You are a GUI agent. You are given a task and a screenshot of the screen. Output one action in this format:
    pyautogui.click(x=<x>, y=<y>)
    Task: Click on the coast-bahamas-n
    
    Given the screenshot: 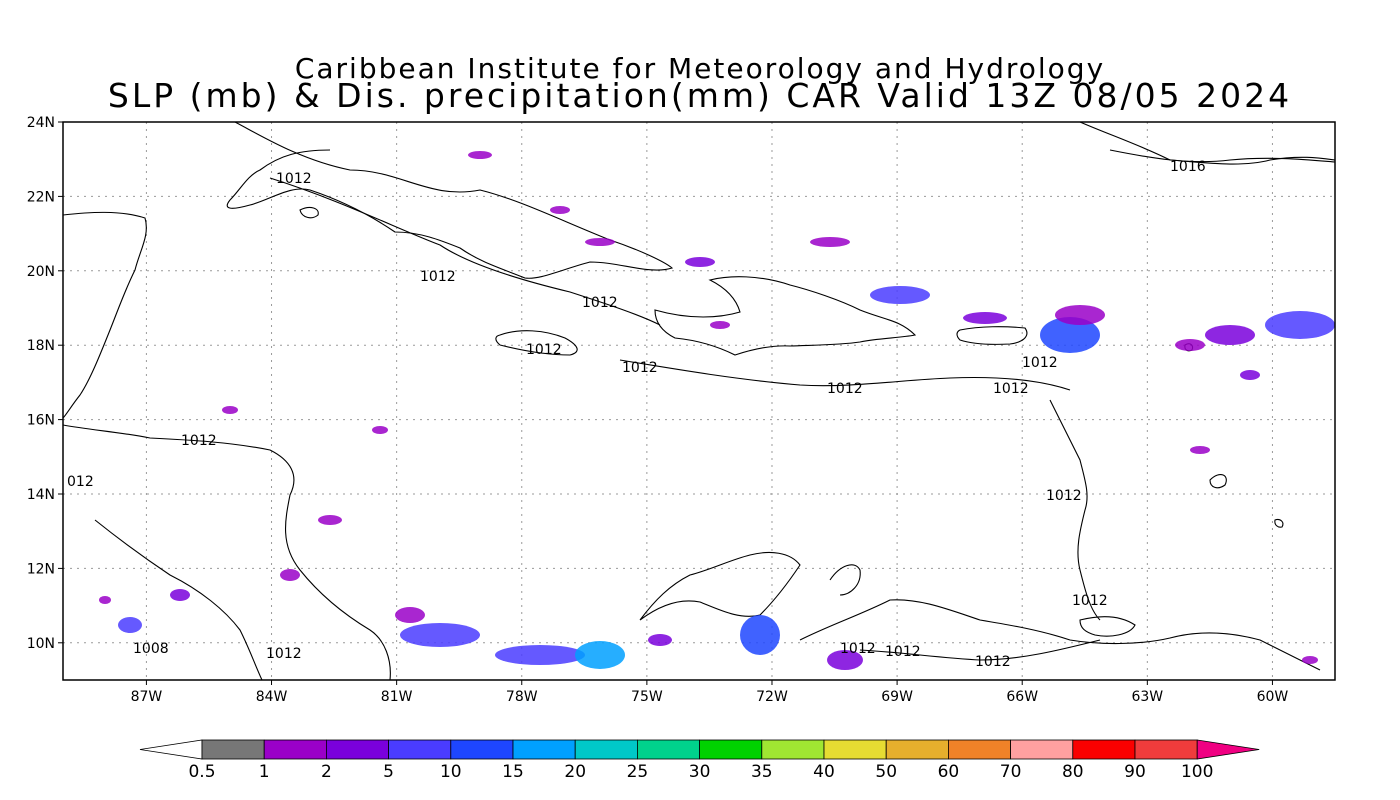 What is the action you would take?
    pyautogui.click(x=1207, y=143)
    